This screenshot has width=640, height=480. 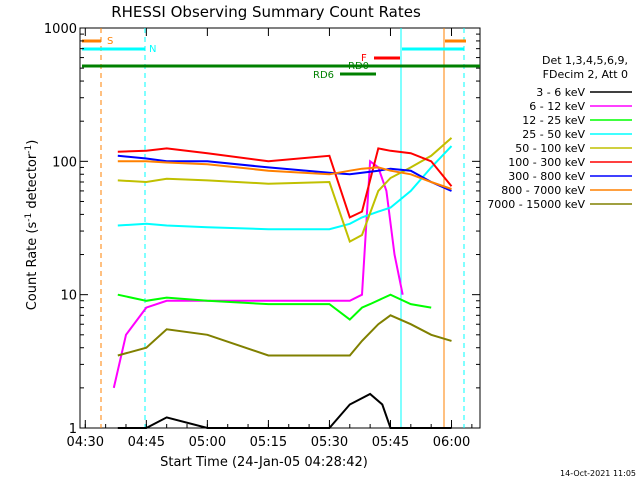 What do you see at coordinates (73, 429) in the screenshot?
I see `y-tick-label: 1` at bounding box center [73, 429].